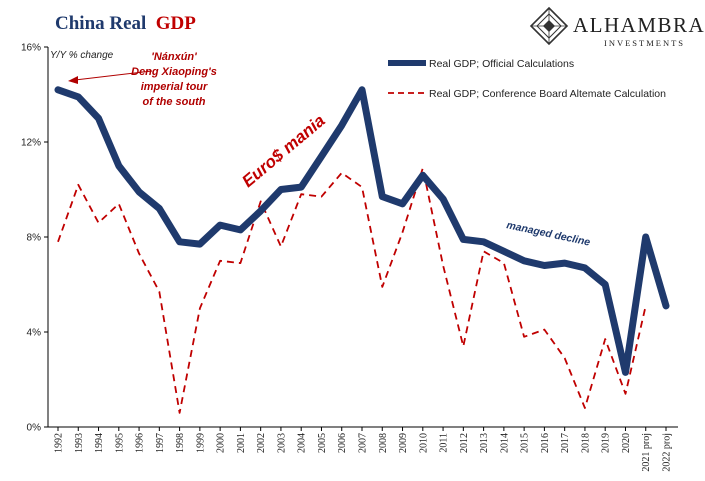 This screenshot has height=481, width=705. Describe the element at coordinates (281, 443) in the screenshot. I see `x-tick-label: 2003` at that location.